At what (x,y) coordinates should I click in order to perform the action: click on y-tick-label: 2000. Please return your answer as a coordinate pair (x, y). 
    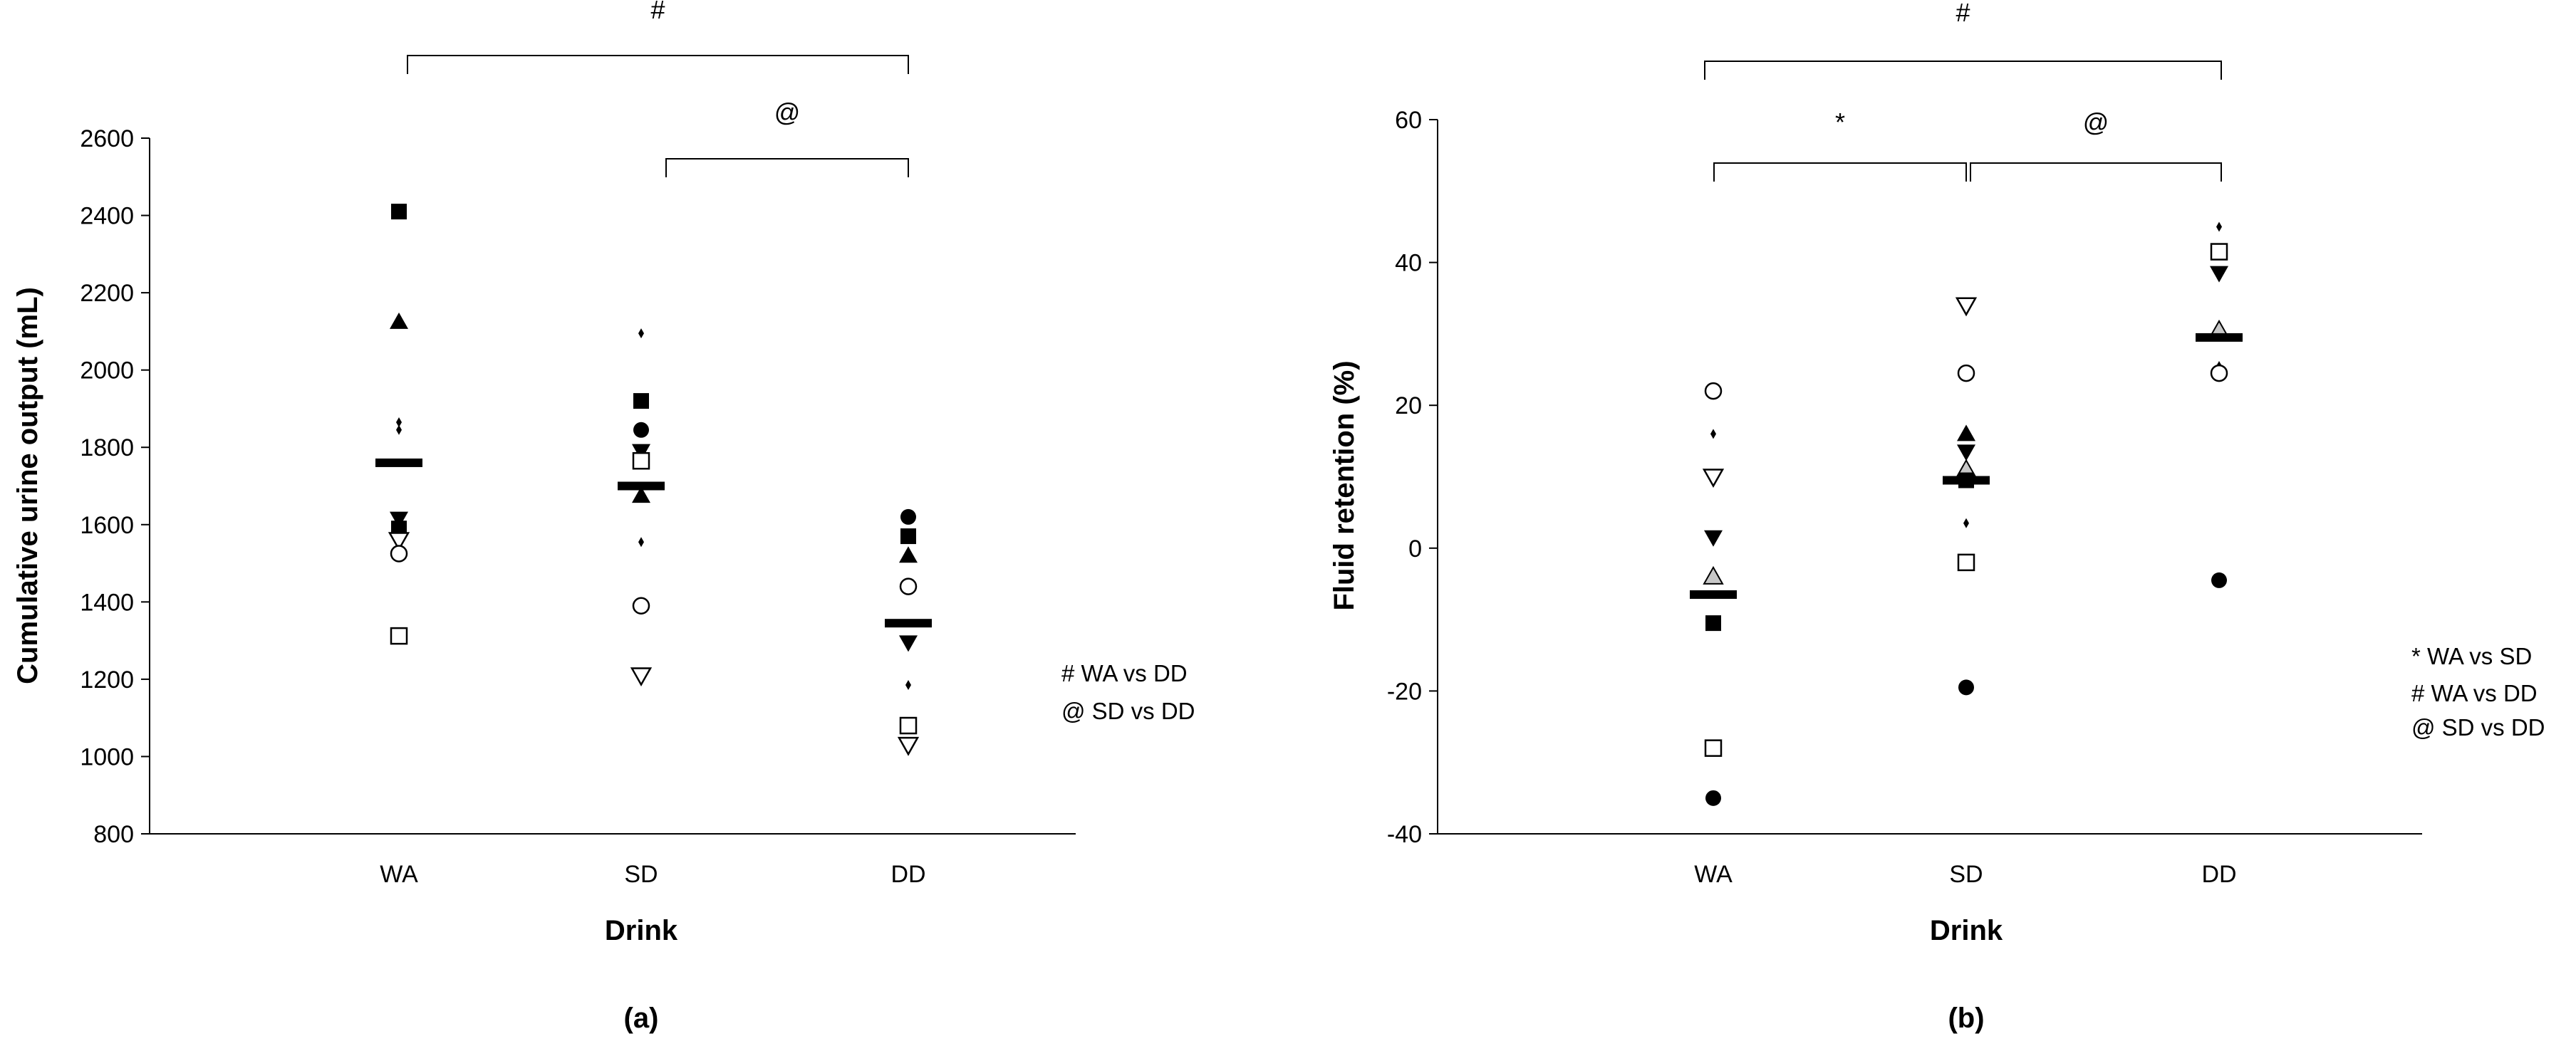
    Looking at the image, I should click on (107, 371).